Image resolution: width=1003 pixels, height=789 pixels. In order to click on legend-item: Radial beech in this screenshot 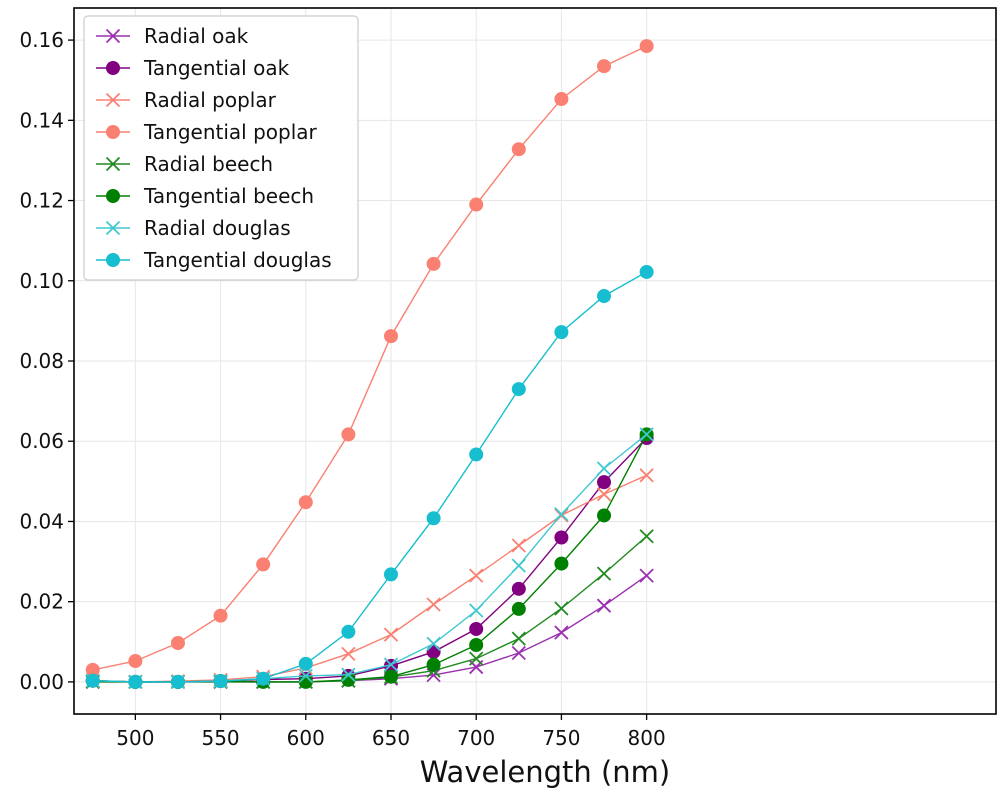, I will do `click(184, 164)`.